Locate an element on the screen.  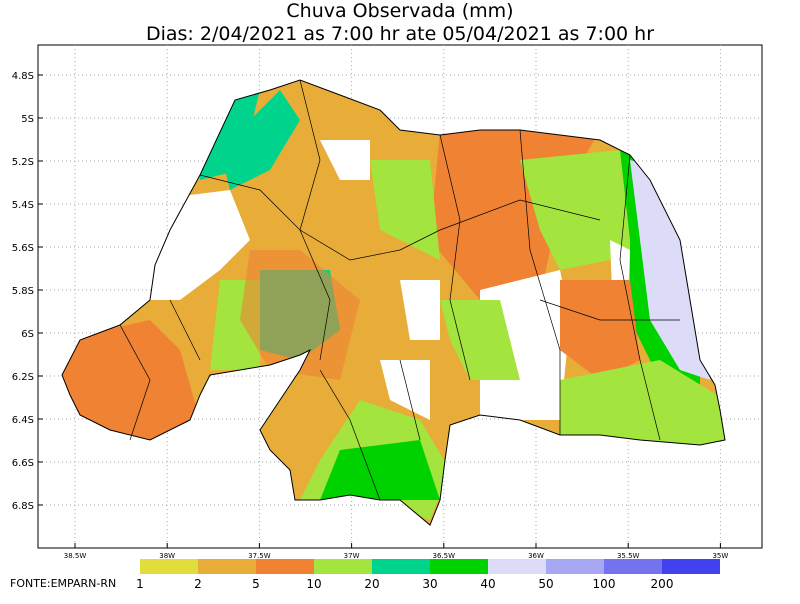
latitude-label: 5.6S is located at coordinates (23, 248).